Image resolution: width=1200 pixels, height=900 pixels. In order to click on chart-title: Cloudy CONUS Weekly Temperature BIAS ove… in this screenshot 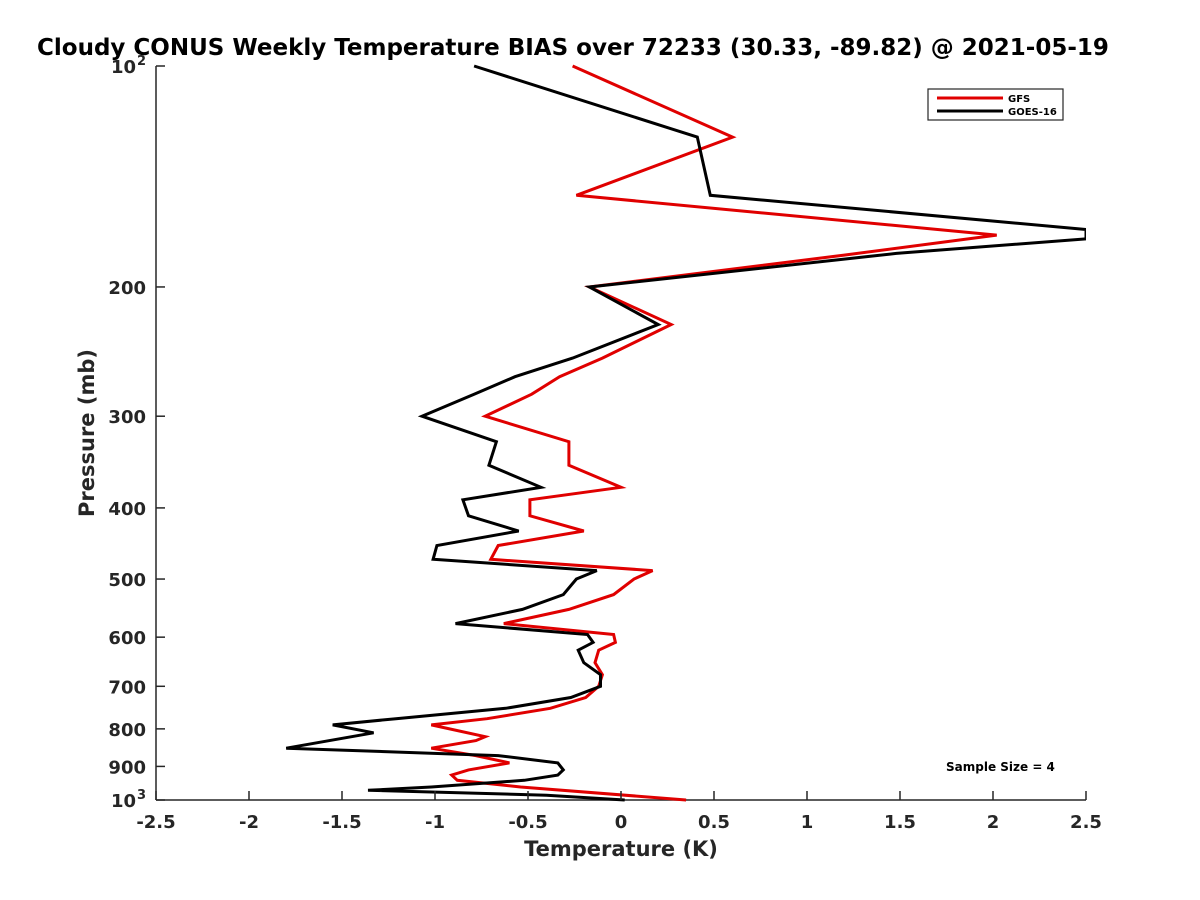, I will do `click(573, 48)`.